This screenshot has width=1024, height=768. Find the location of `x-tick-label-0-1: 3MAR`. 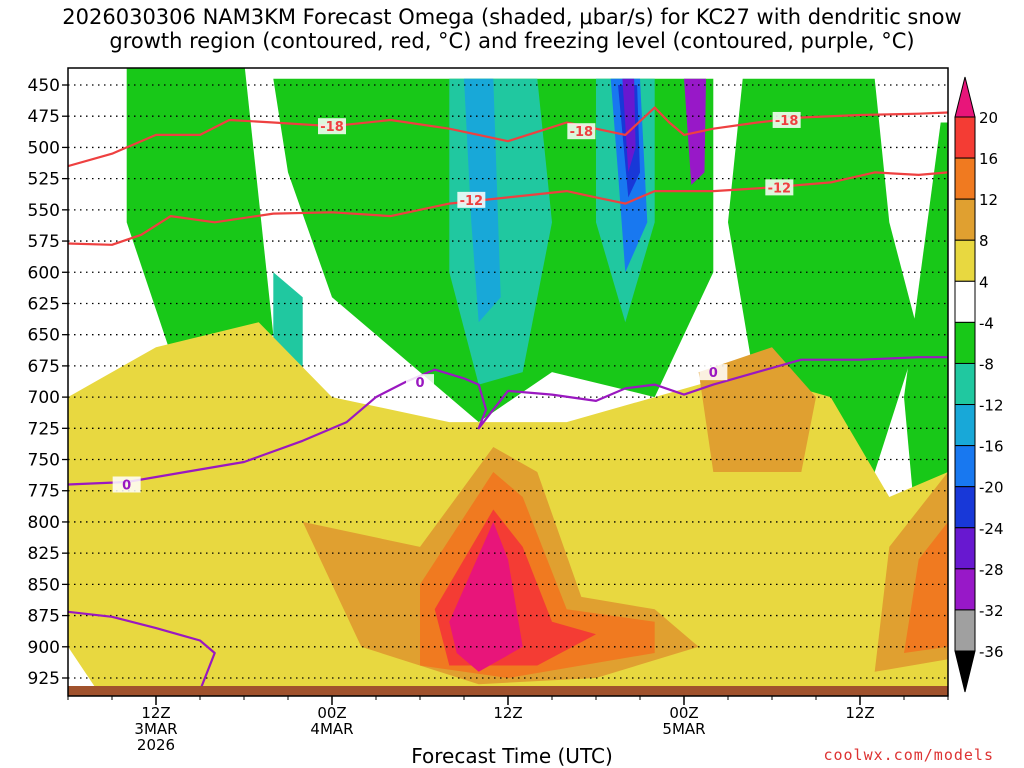

x-tick-label-0-1: 3MAR is located at coordinates (155, 729).